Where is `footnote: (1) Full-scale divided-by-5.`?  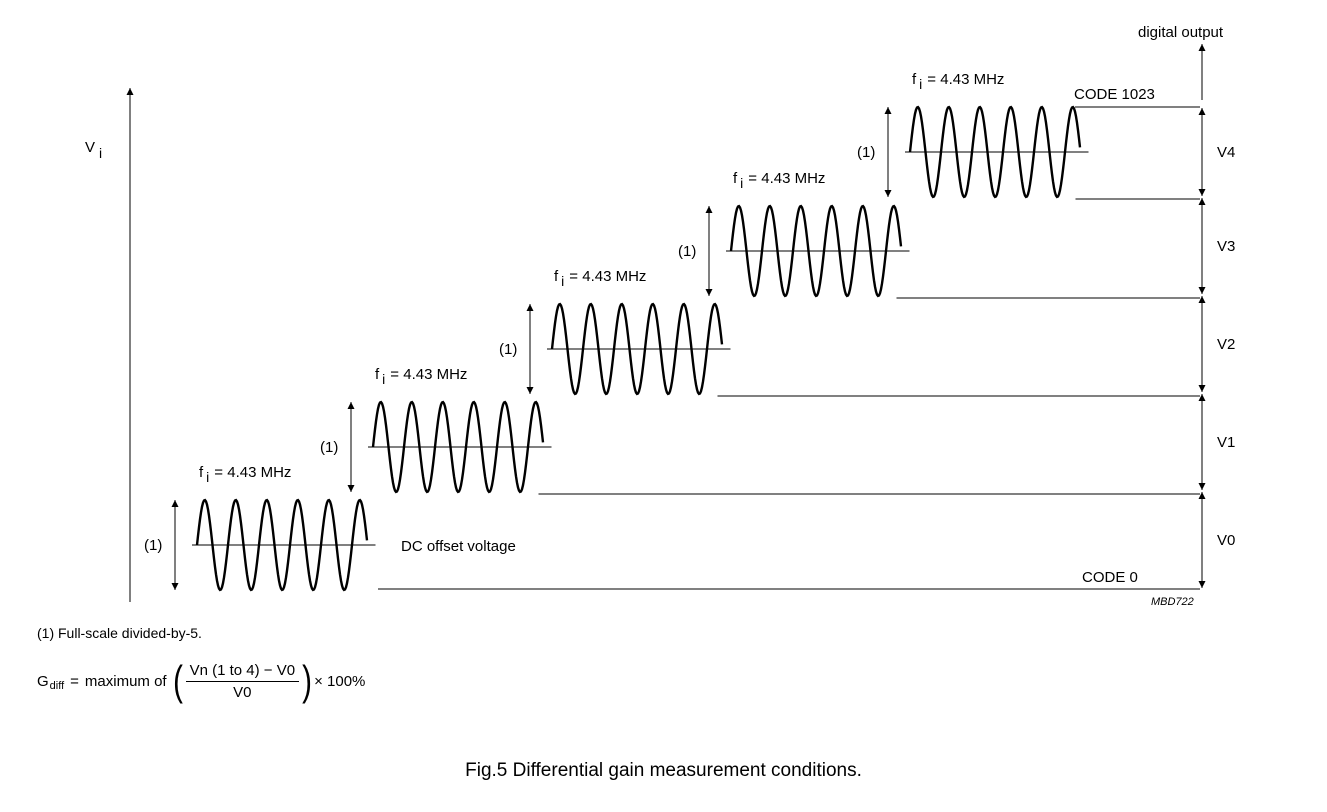 footnote: (1) Full-scale divided-by-5. is located at coordinates (119, 633).